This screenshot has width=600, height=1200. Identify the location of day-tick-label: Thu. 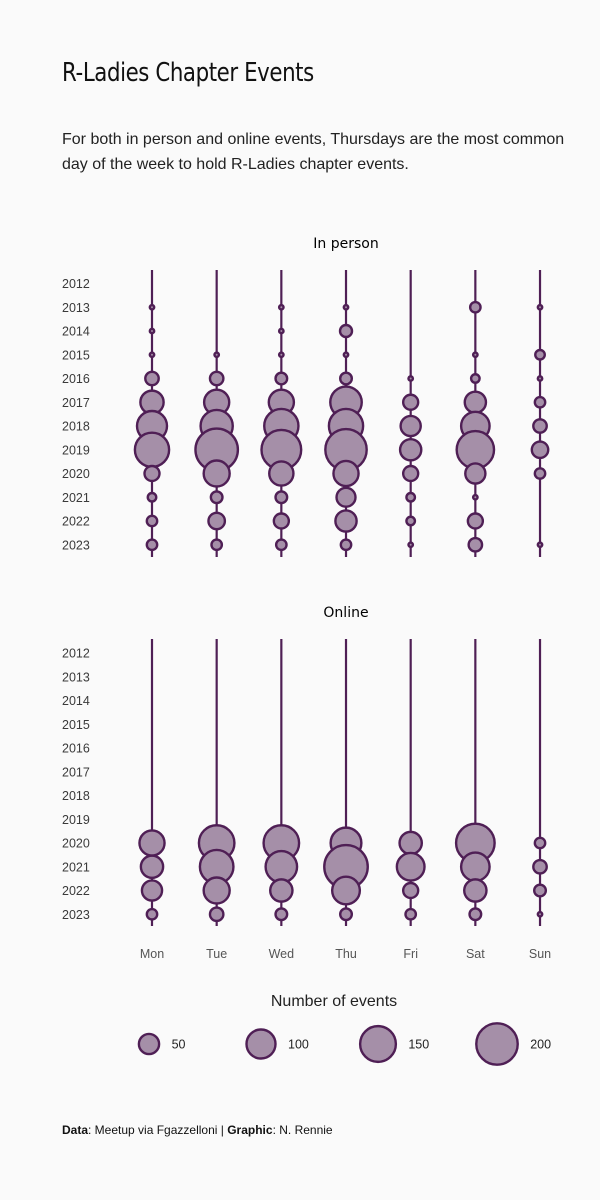
(346, 954).